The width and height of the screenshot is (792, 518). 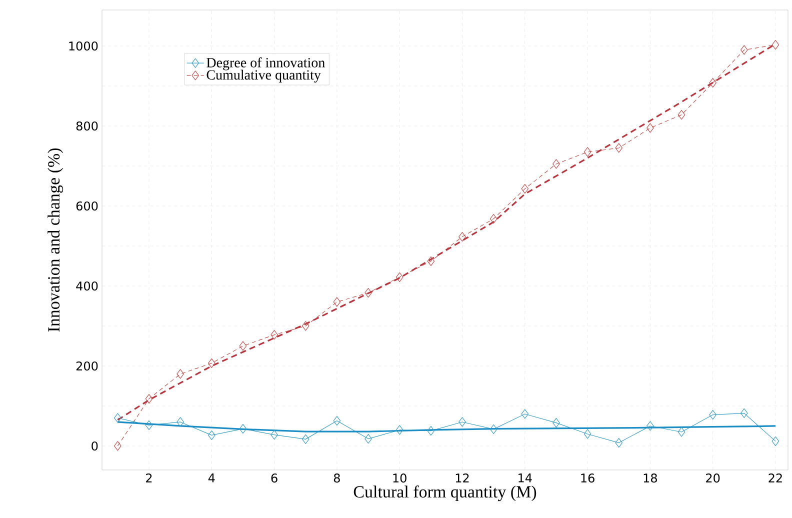 I want to click on y-tick-label: 0, so click(x=95, y=446).